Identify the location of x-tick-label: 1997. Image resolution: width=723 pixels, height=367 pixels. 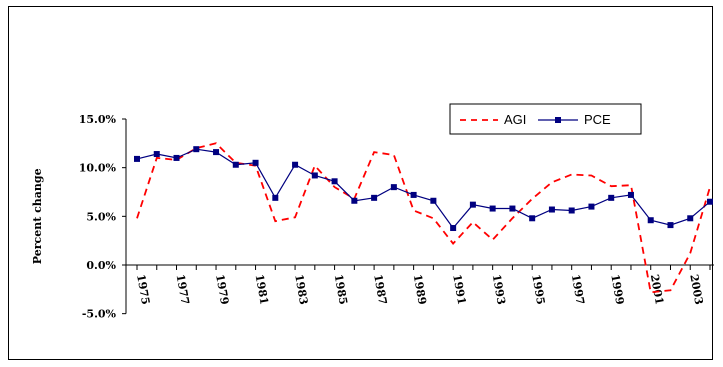
(578, 289).